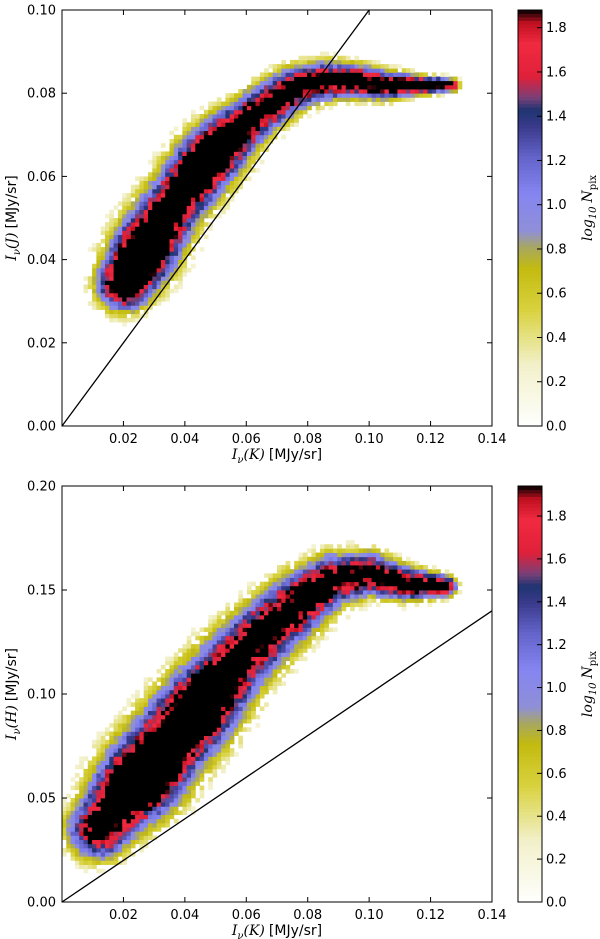  I want to click on x-tick-label: 0.02, so click(123, 915).